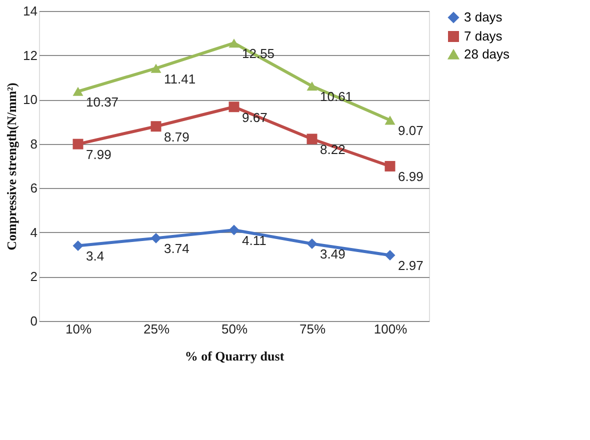 The image size is (590, 440). What do you see at coordinates (333, 254) in the screenshot?
I see `data-label: 3.49` at bounding box center [333, 254].